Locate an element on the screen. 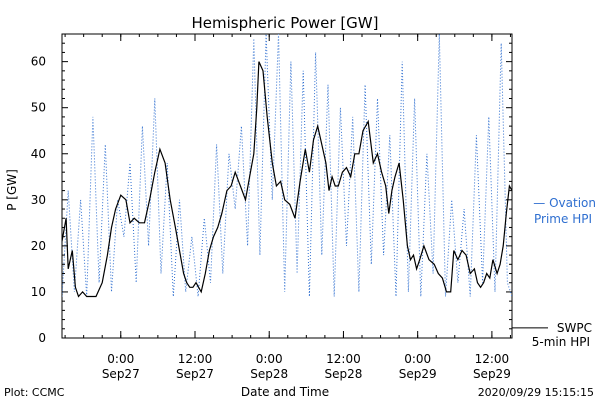 The width and height of the screenshot is (600, 404). footer-right: 2020/09/29 15:15:15 is located at coordinates (536, 392).